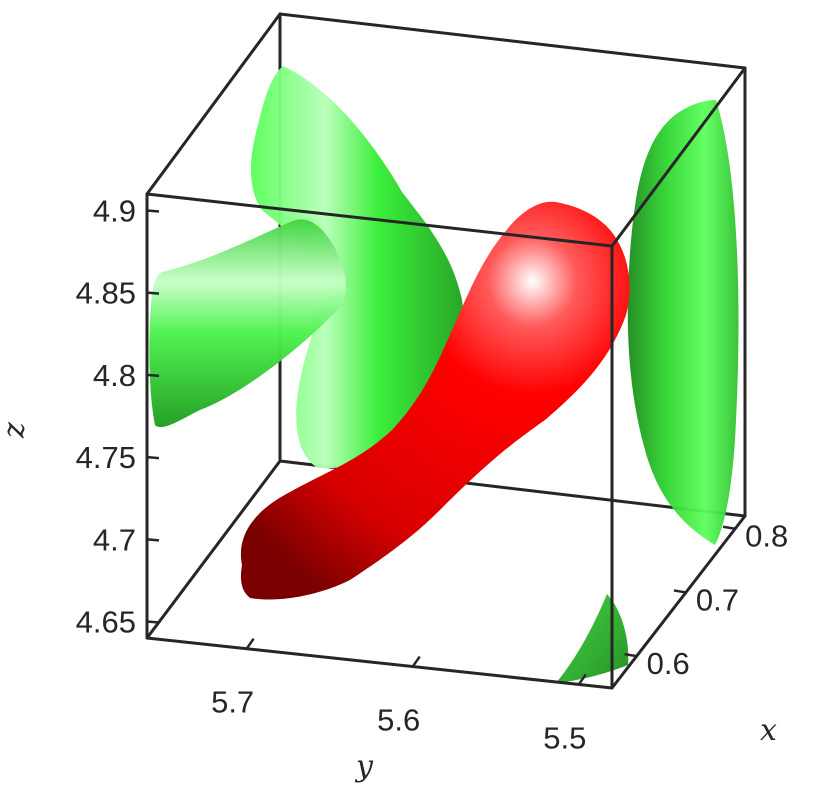 The height and width of the screenshot is (789, 818). I want to click on y-axis: 5.7 5.6 5.5 y, so click(399, 710).